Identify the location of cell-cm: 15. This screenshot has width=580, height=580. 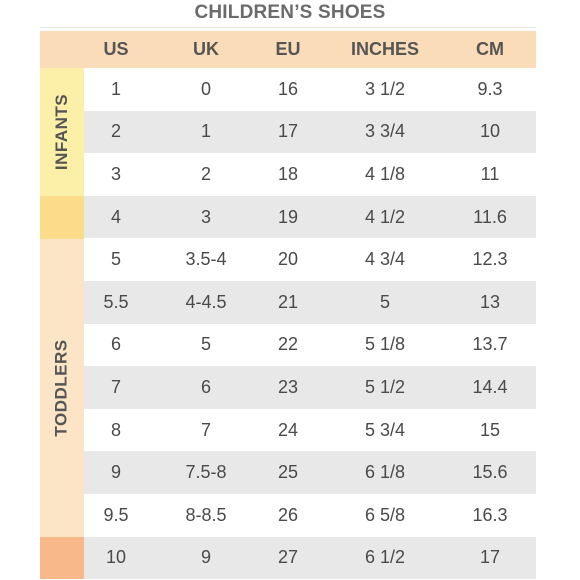
(490, 429).